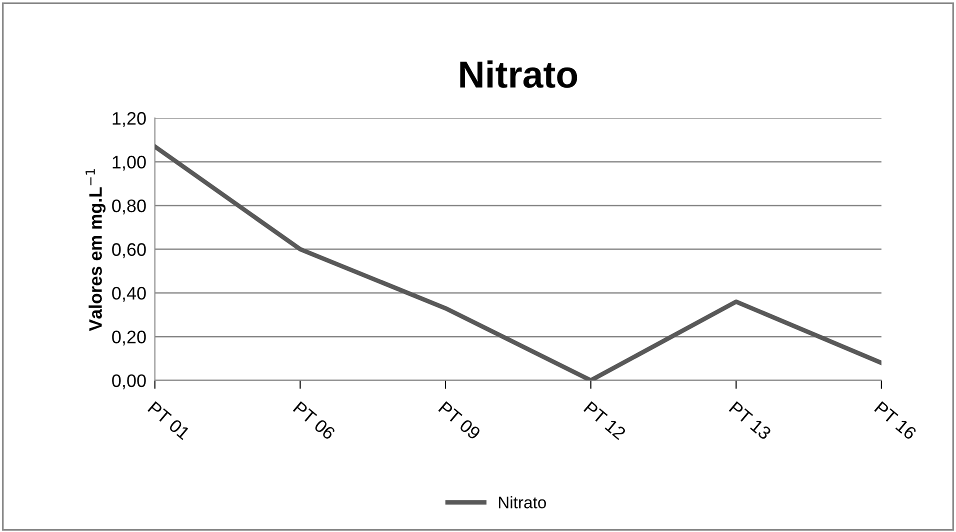 The width and height of the screenshot is (956, 532). I want to click on y-tick-label: 0,40, so click(129, 294).